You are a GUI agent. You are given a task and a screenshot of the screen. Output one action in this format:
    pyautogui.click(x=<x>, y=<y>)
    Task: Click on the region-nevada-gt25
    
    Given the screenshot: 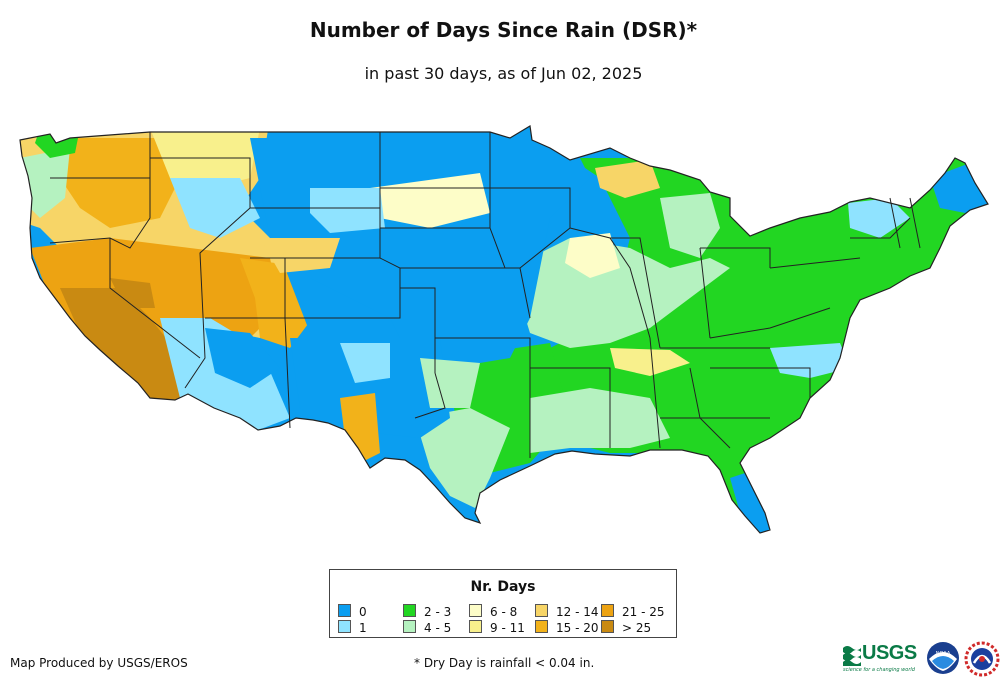 What is the action you would take?
    pyautogui.click(x=132, y=293)
    